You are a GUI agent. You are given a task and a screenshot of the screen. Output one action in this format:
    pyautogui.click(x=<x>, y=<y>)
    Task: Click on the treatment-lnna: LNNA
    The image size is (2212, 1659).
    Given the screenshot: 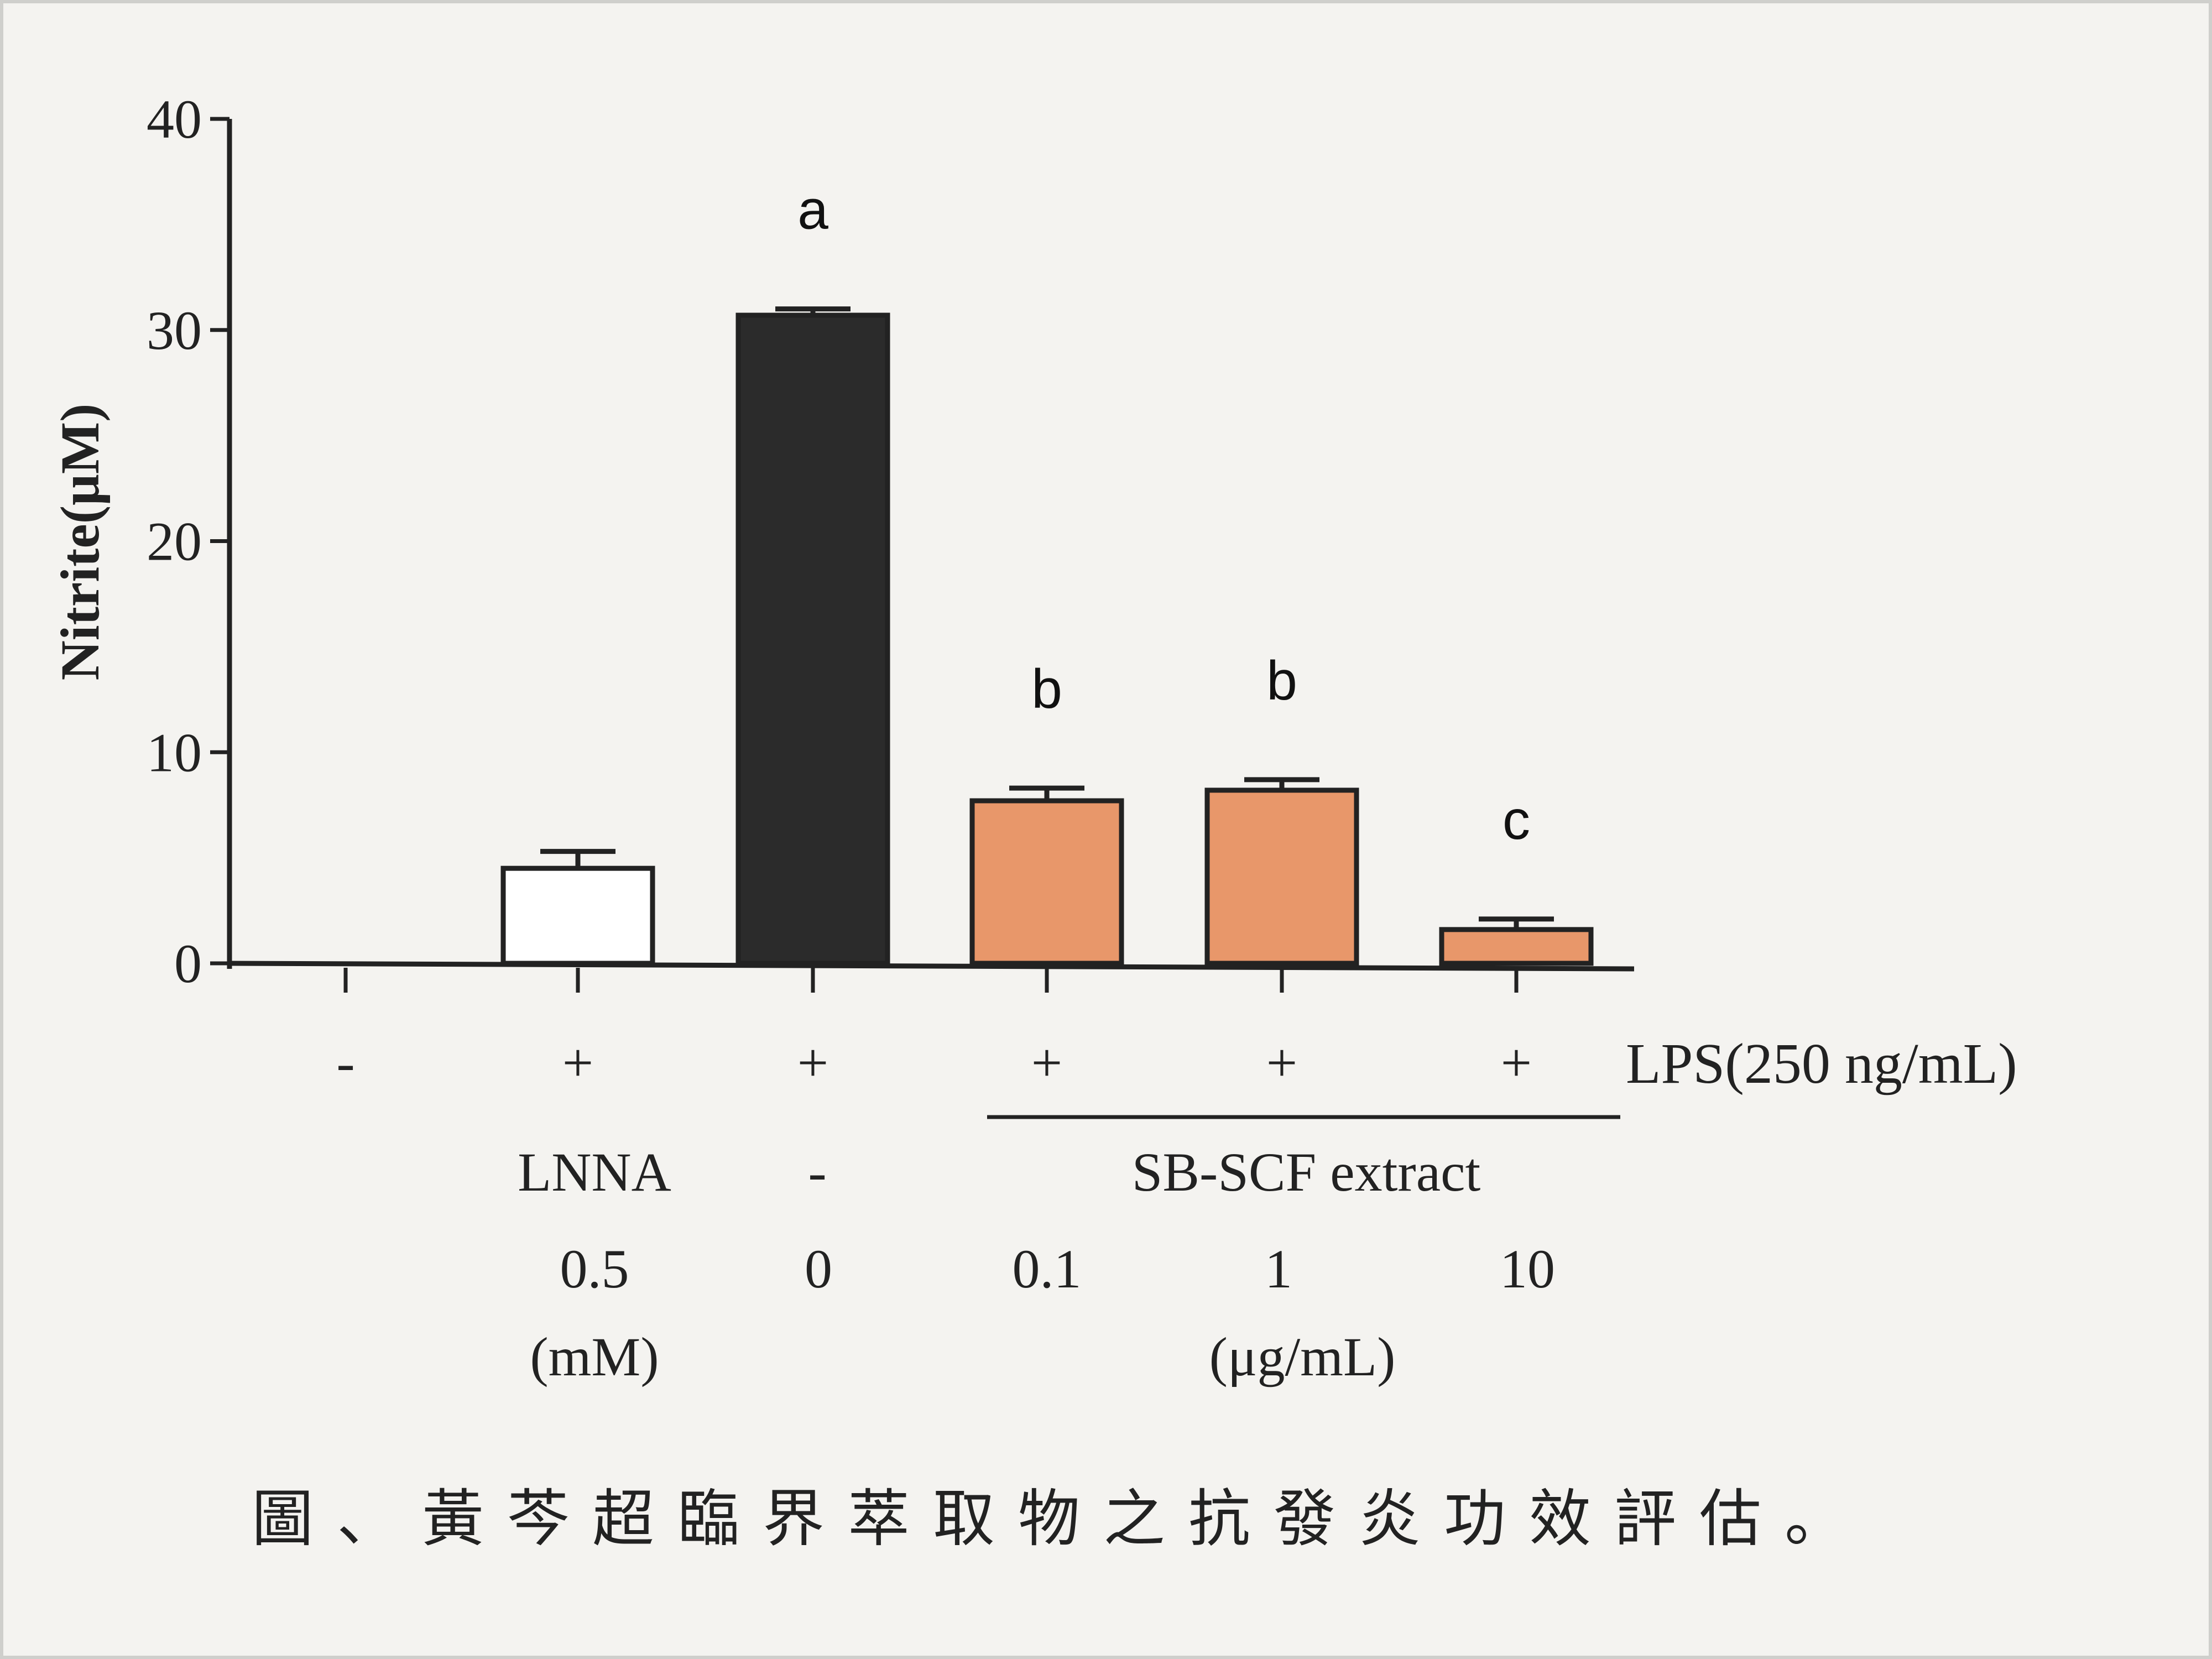 What is the action you would take?
    pyautogui.click(x=595, y=1172)
    